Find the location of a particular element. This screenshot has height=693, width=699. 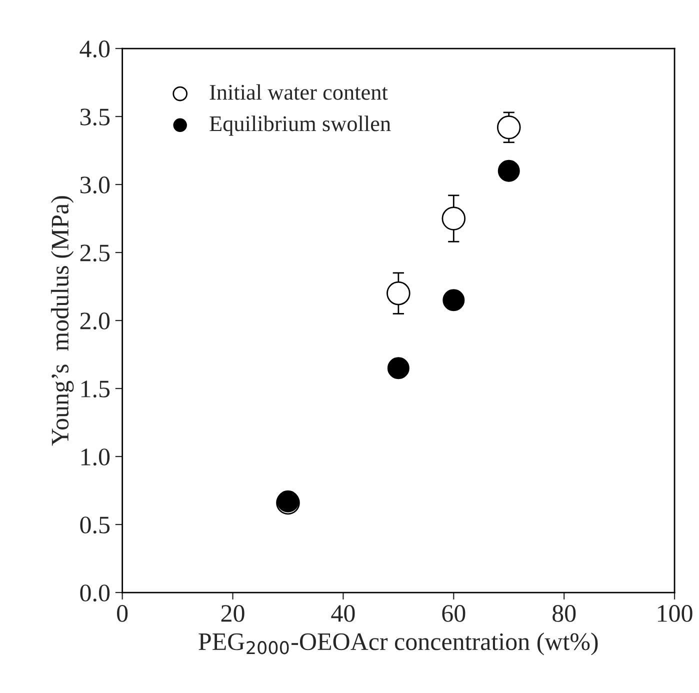

x-tick-label: 20 is located at coordinates (232, 613).